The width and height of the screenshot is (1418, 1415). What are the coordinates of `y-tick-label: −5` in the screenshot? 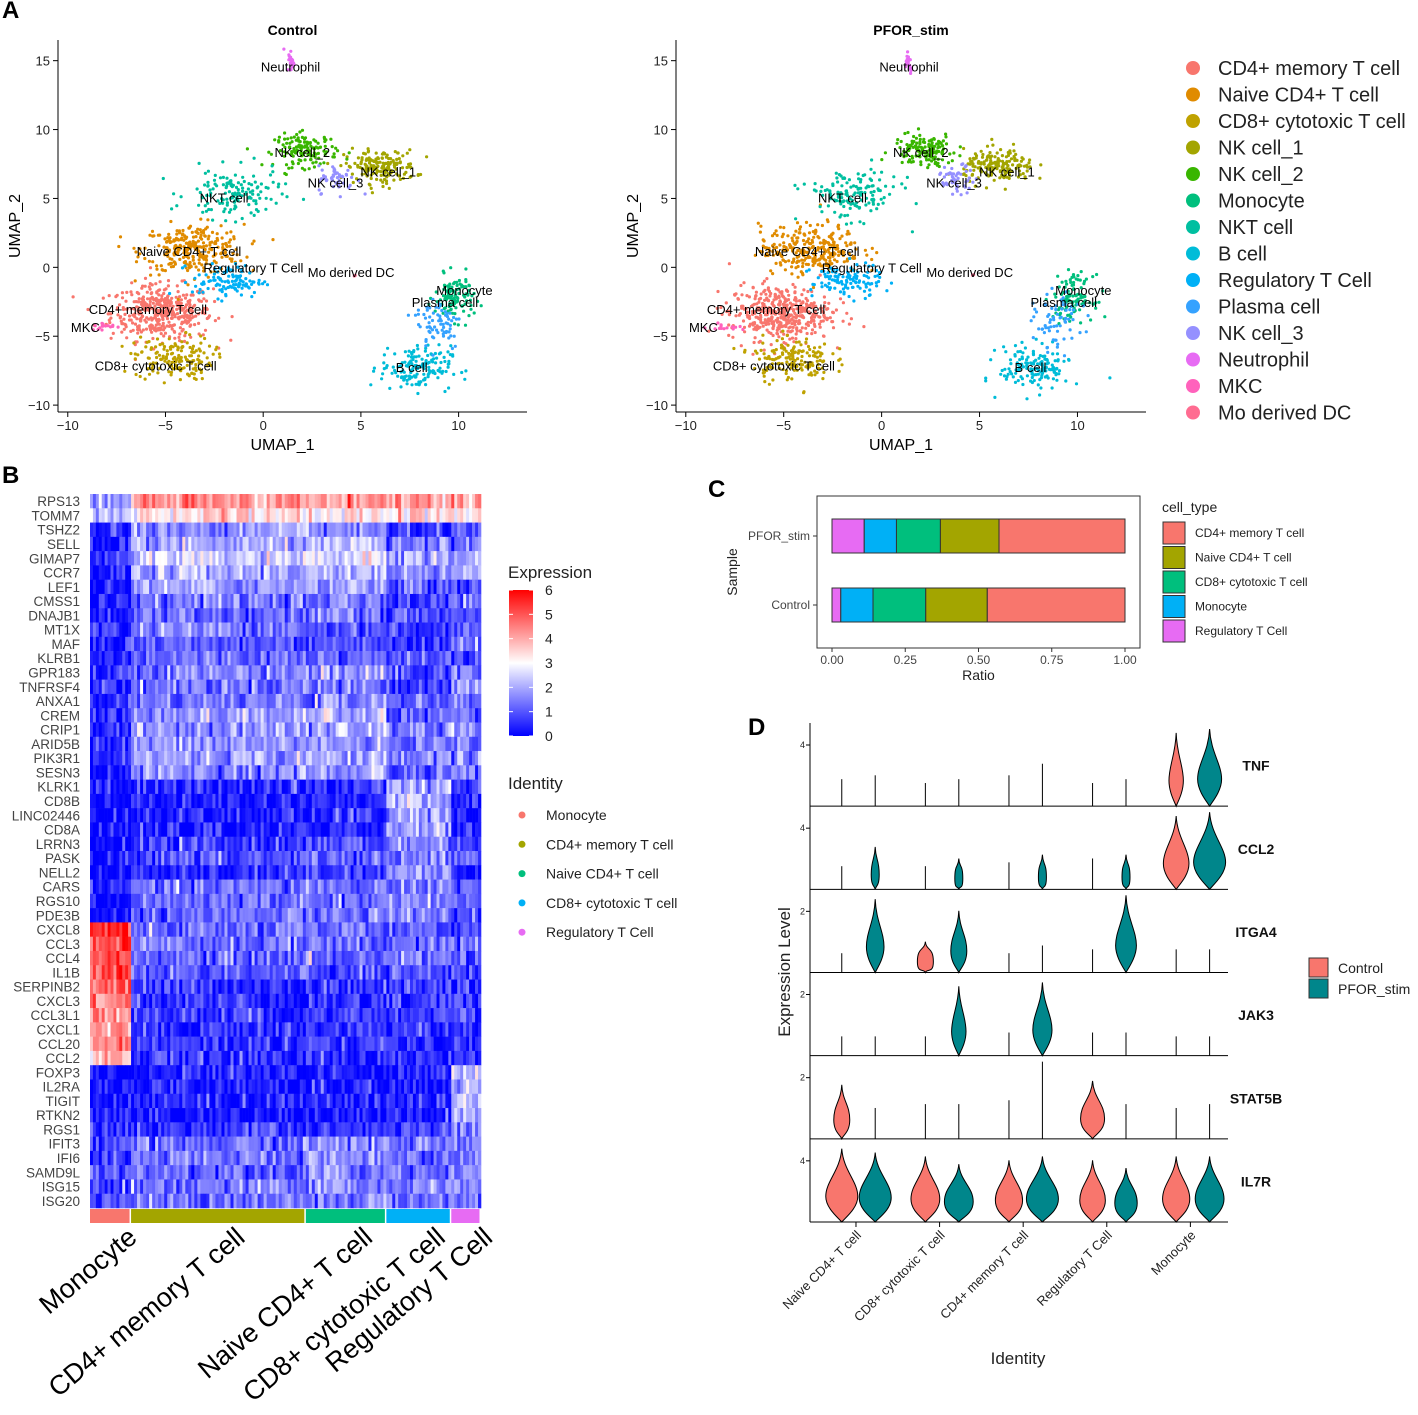 It's located at (42, 336).